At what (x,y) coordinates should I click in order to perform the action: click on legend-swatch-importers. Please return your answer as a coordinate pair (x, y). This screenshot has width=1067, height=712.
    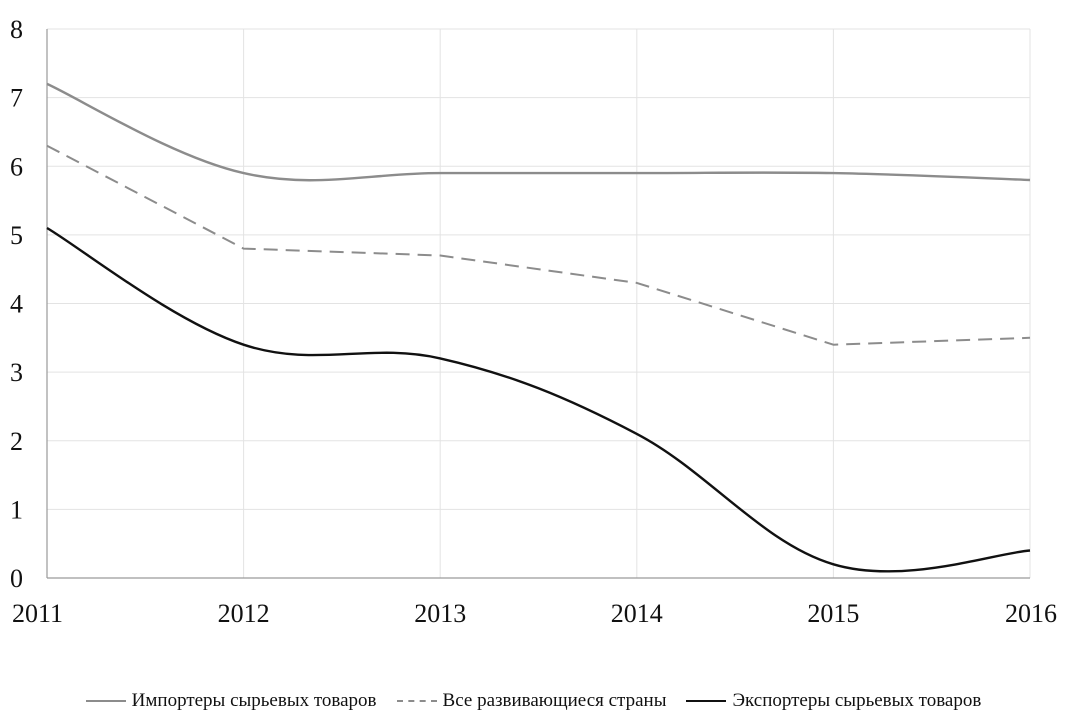
    Looking at the image, I should click on (105, 701).